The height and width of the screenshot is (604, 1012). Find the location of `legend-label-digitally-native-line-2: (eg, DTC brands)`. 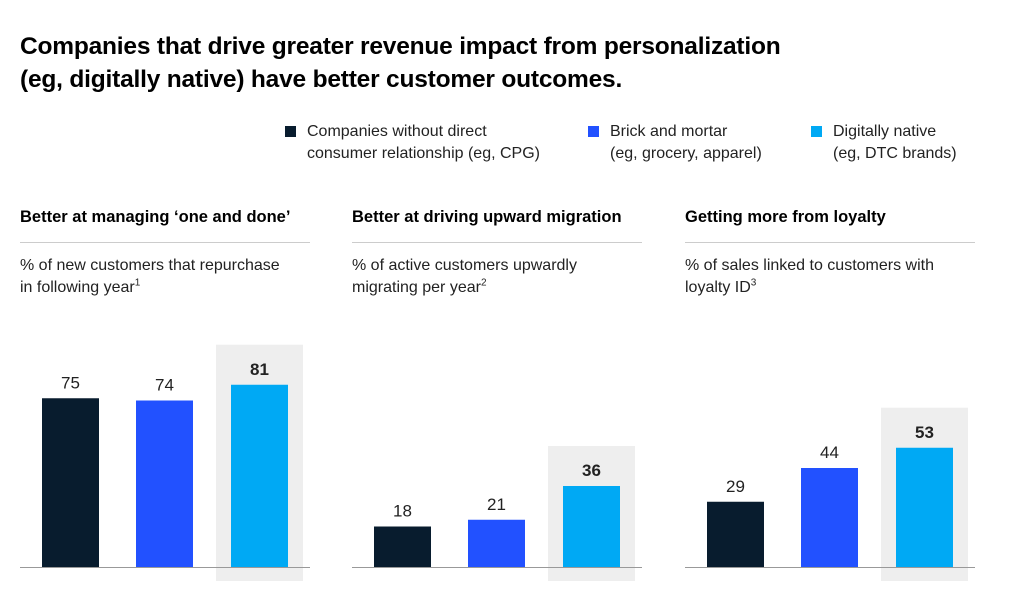

legend-label-digitally-native-line-2: (eg, DTC brands) is located at coordinates (895, 153).